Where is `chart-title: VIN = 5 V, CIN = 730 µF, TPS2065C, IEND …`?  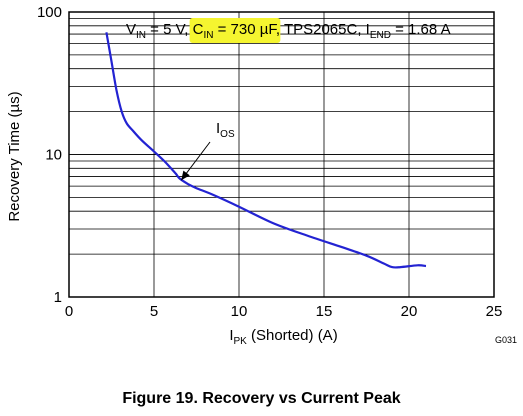
chart-title: VIN = 5 V, CIN = 730 µF, TPS2065C, IEND … is located at coordinates (288, 31).